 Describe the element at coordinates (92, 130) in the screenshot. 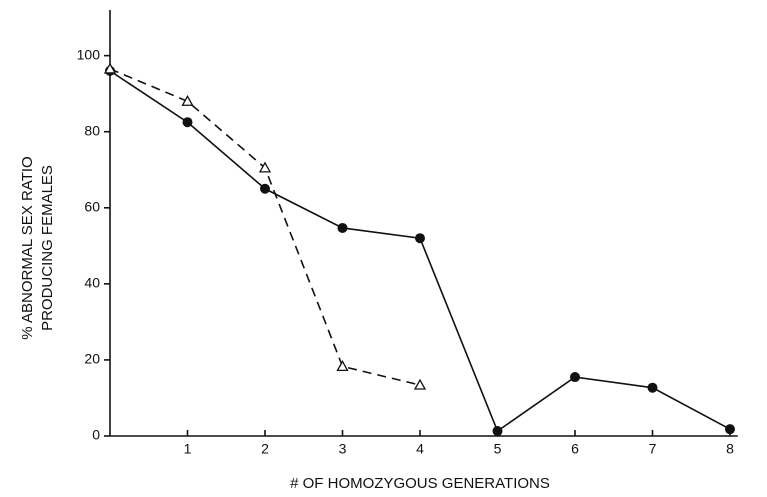

I see `y-tick-label: 80` at that location.